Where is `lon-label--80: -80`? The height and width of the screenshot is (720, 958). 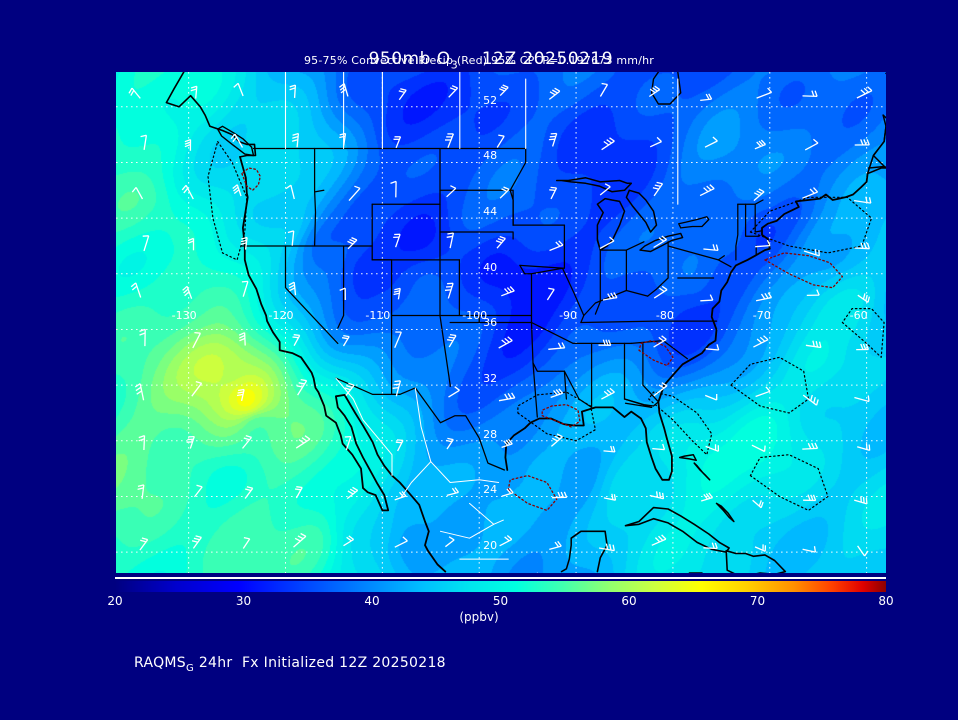 lon-label--80: -80 is located at coordinates (664, 315).